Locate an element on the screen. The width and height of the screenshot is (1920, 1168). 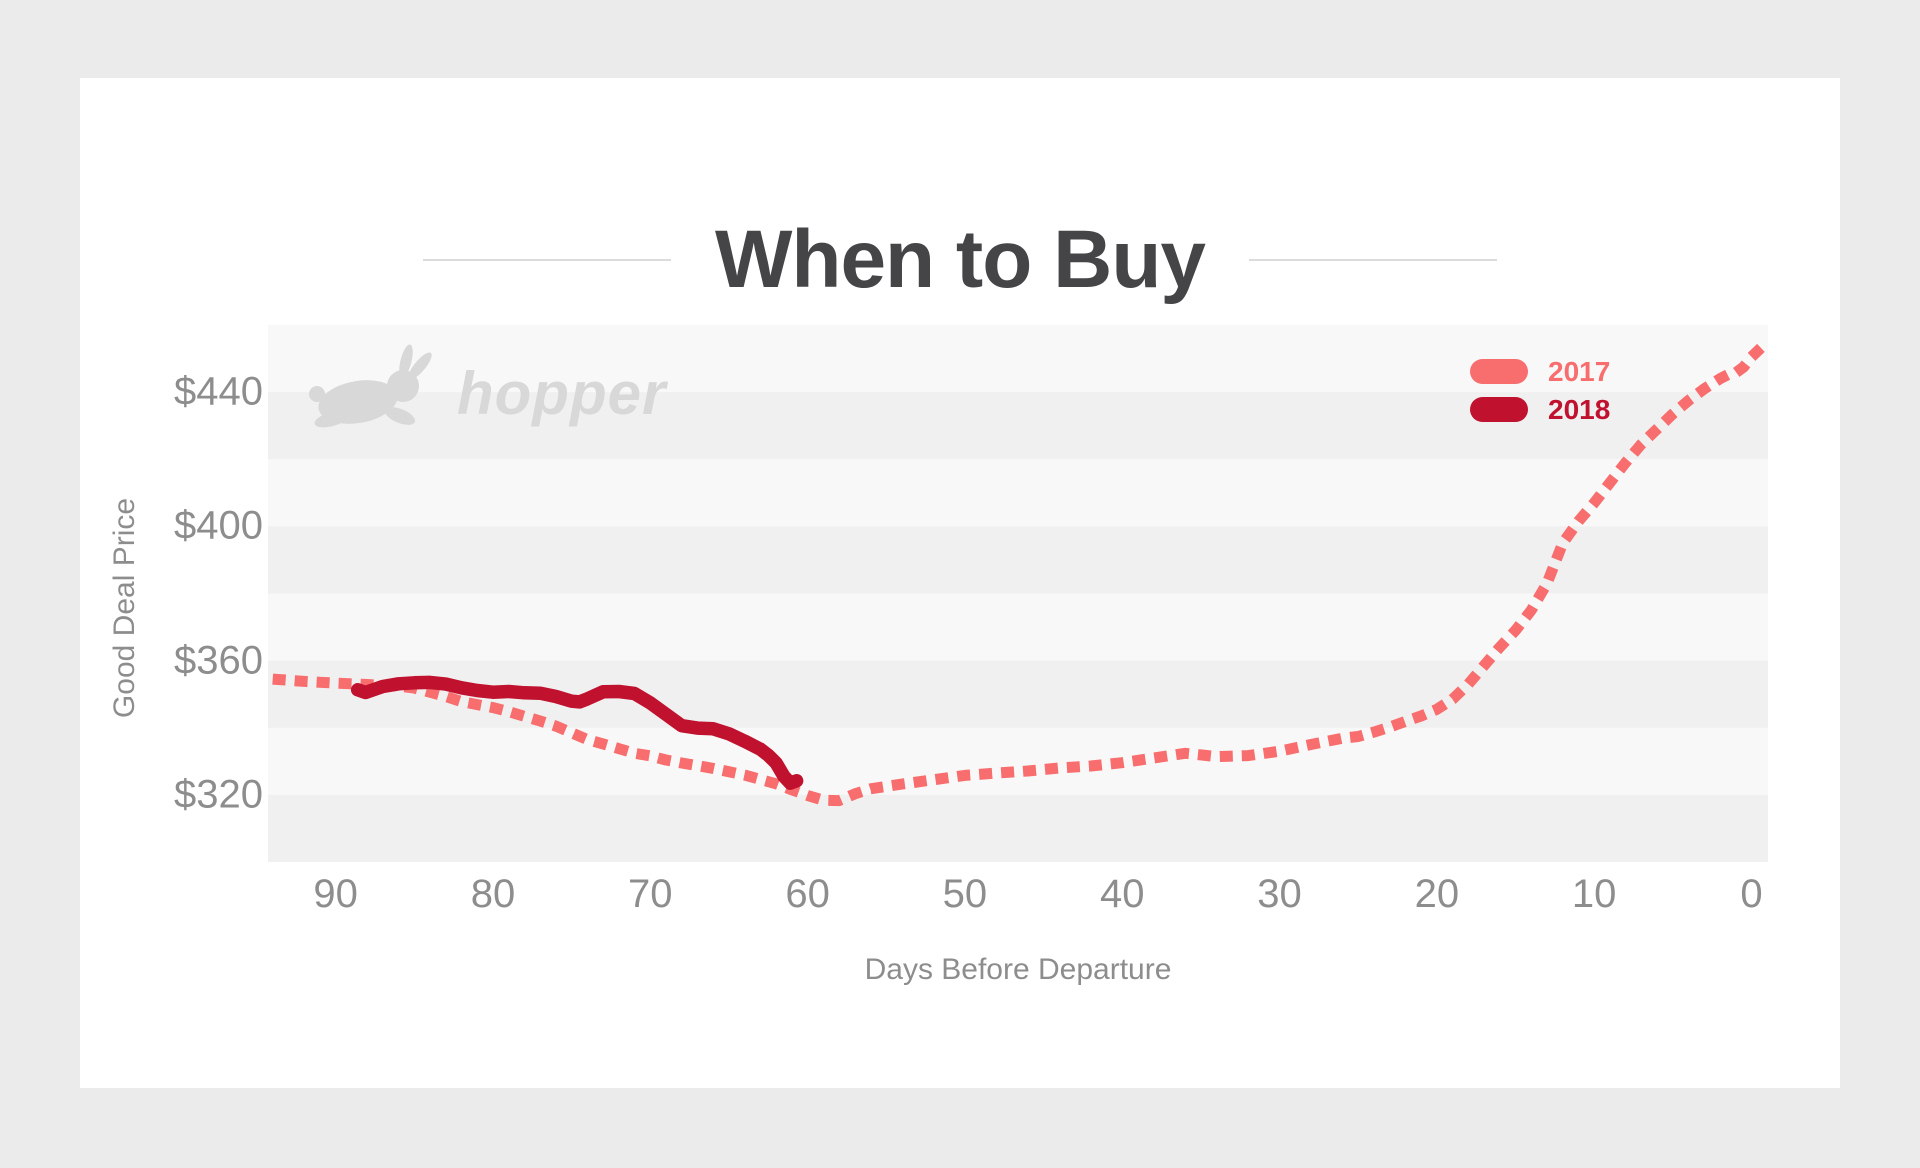
title-rule-left is located at coordinates (546, 260).